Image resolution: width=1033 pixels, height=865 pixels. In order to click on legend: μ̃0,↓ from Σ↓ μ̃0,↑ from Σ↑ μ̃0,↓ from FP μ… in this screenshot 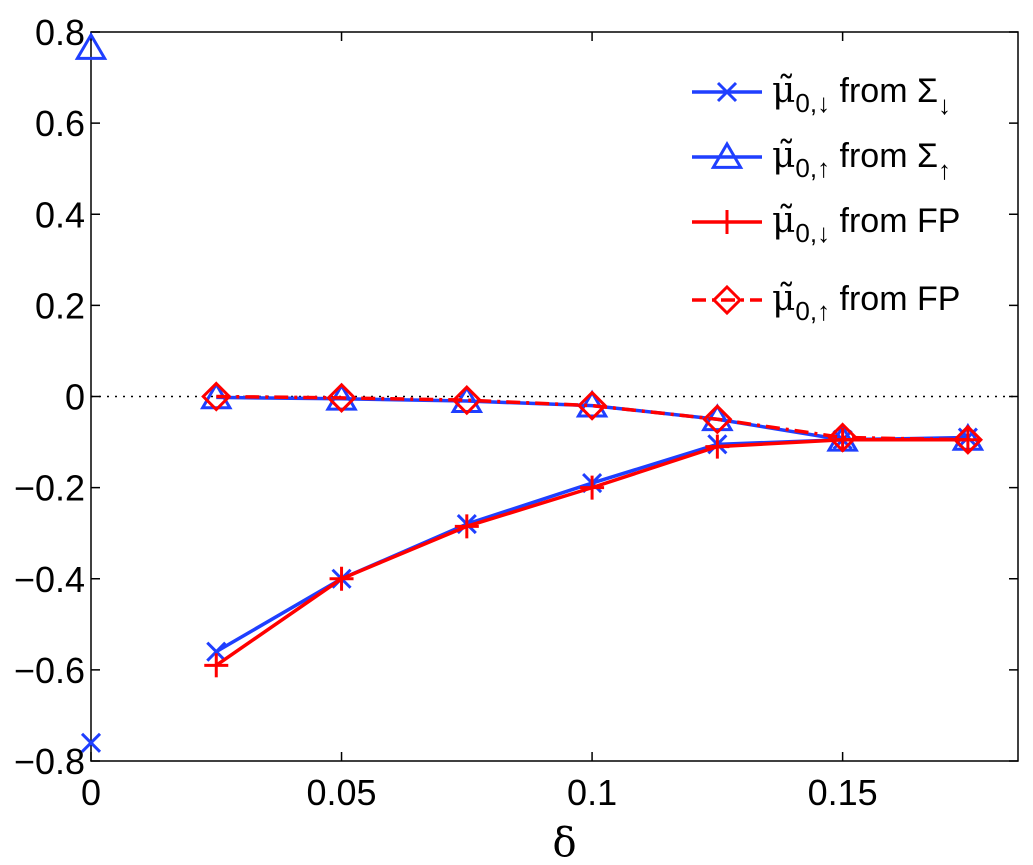, I will do `click(826, 198)`.